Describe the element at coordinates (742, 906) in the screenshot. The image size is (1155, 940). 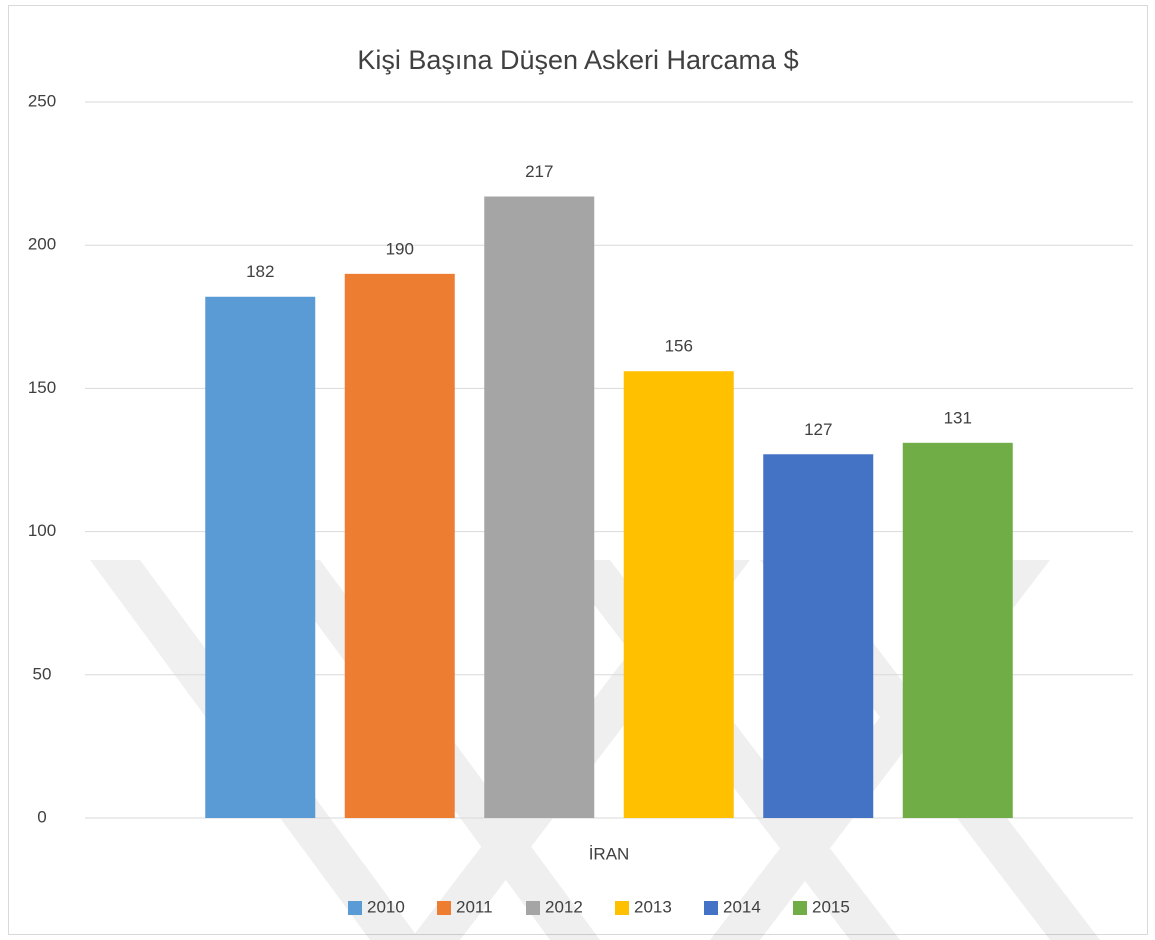
I see `legend-label: 2014` at that location.